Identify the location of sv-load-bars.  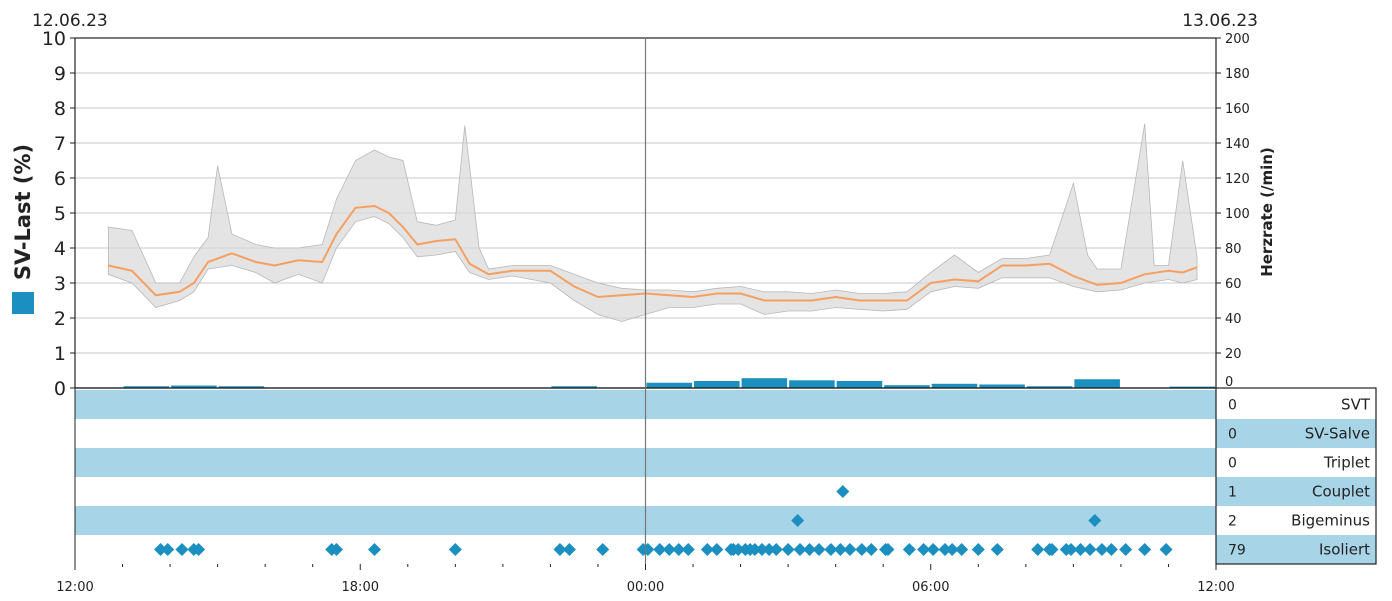
(669, 383).